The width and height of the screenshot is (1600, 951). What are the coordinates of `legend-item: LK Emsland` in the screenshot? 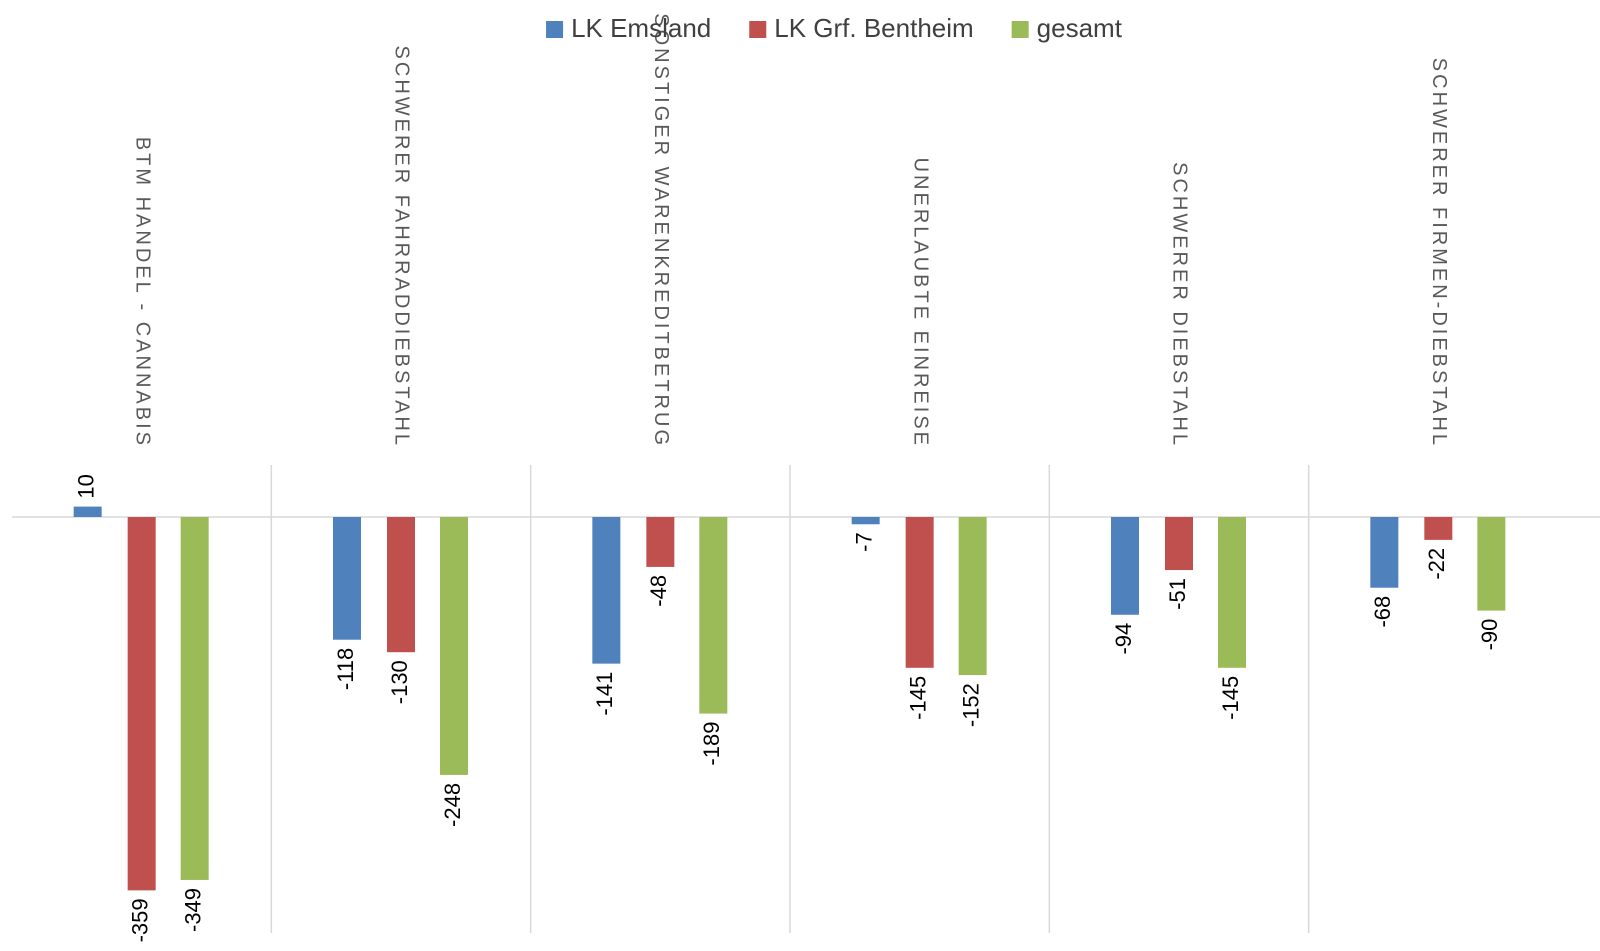 It's located at (628, 28).